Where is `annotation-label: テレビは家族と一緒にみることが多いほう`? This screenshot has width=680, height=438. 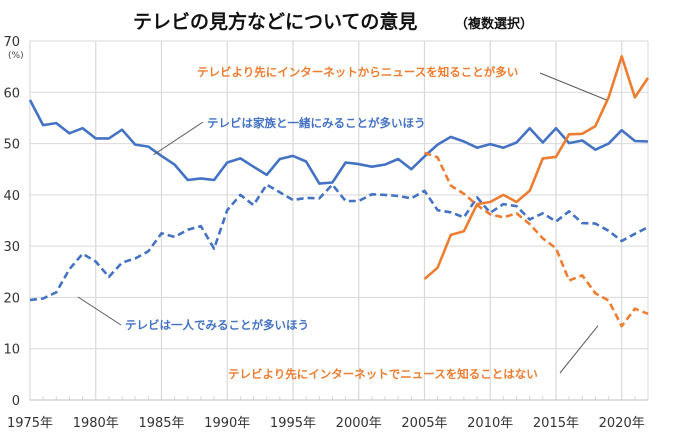 annotation-label: テレビは家族と一緒にみることが多いほう is located at coordinates (316, 123).